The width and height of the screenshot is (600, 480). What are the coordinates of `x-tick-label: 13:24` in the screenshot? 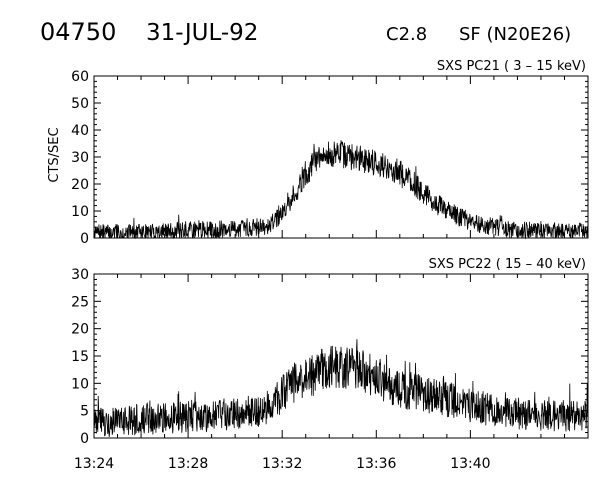 It's located at (94, 464).